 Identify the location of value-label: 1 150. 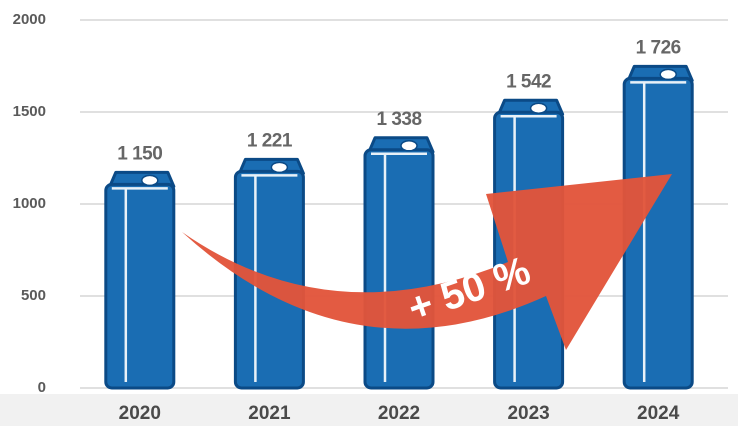
(139, 153).